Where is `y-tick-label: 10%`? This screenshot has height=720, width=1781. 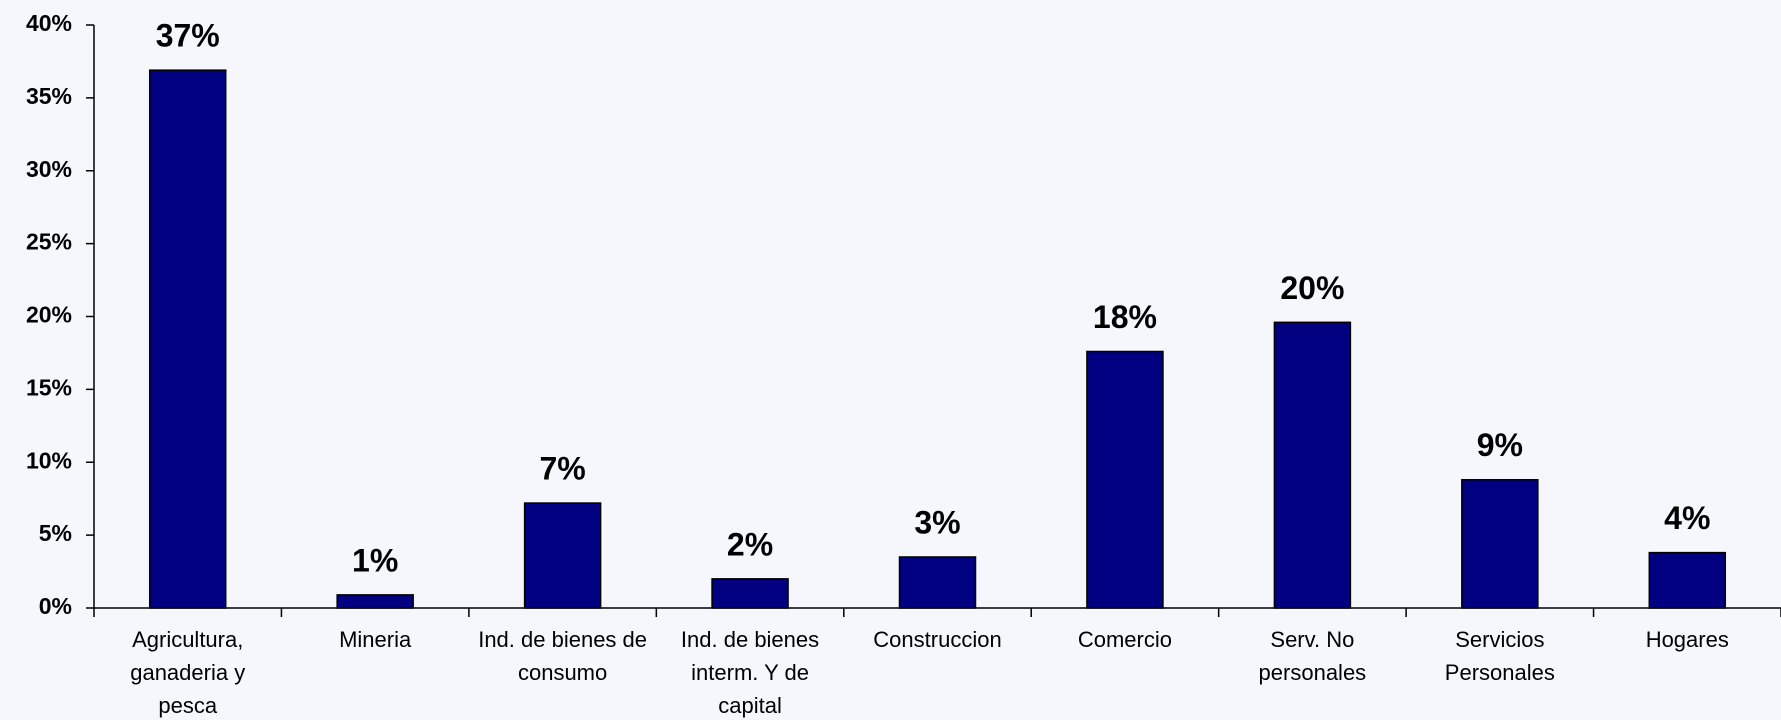 y-tick-label: 10% is located at coordinates (49, 460).